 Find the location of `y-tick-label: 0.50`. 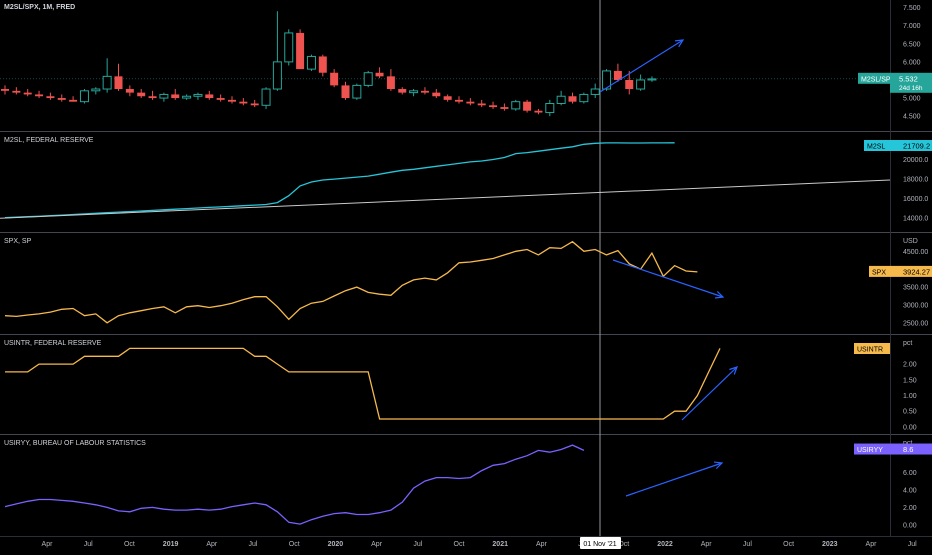

y-tick-label: 0.50 is located at coordinates (910, 412).